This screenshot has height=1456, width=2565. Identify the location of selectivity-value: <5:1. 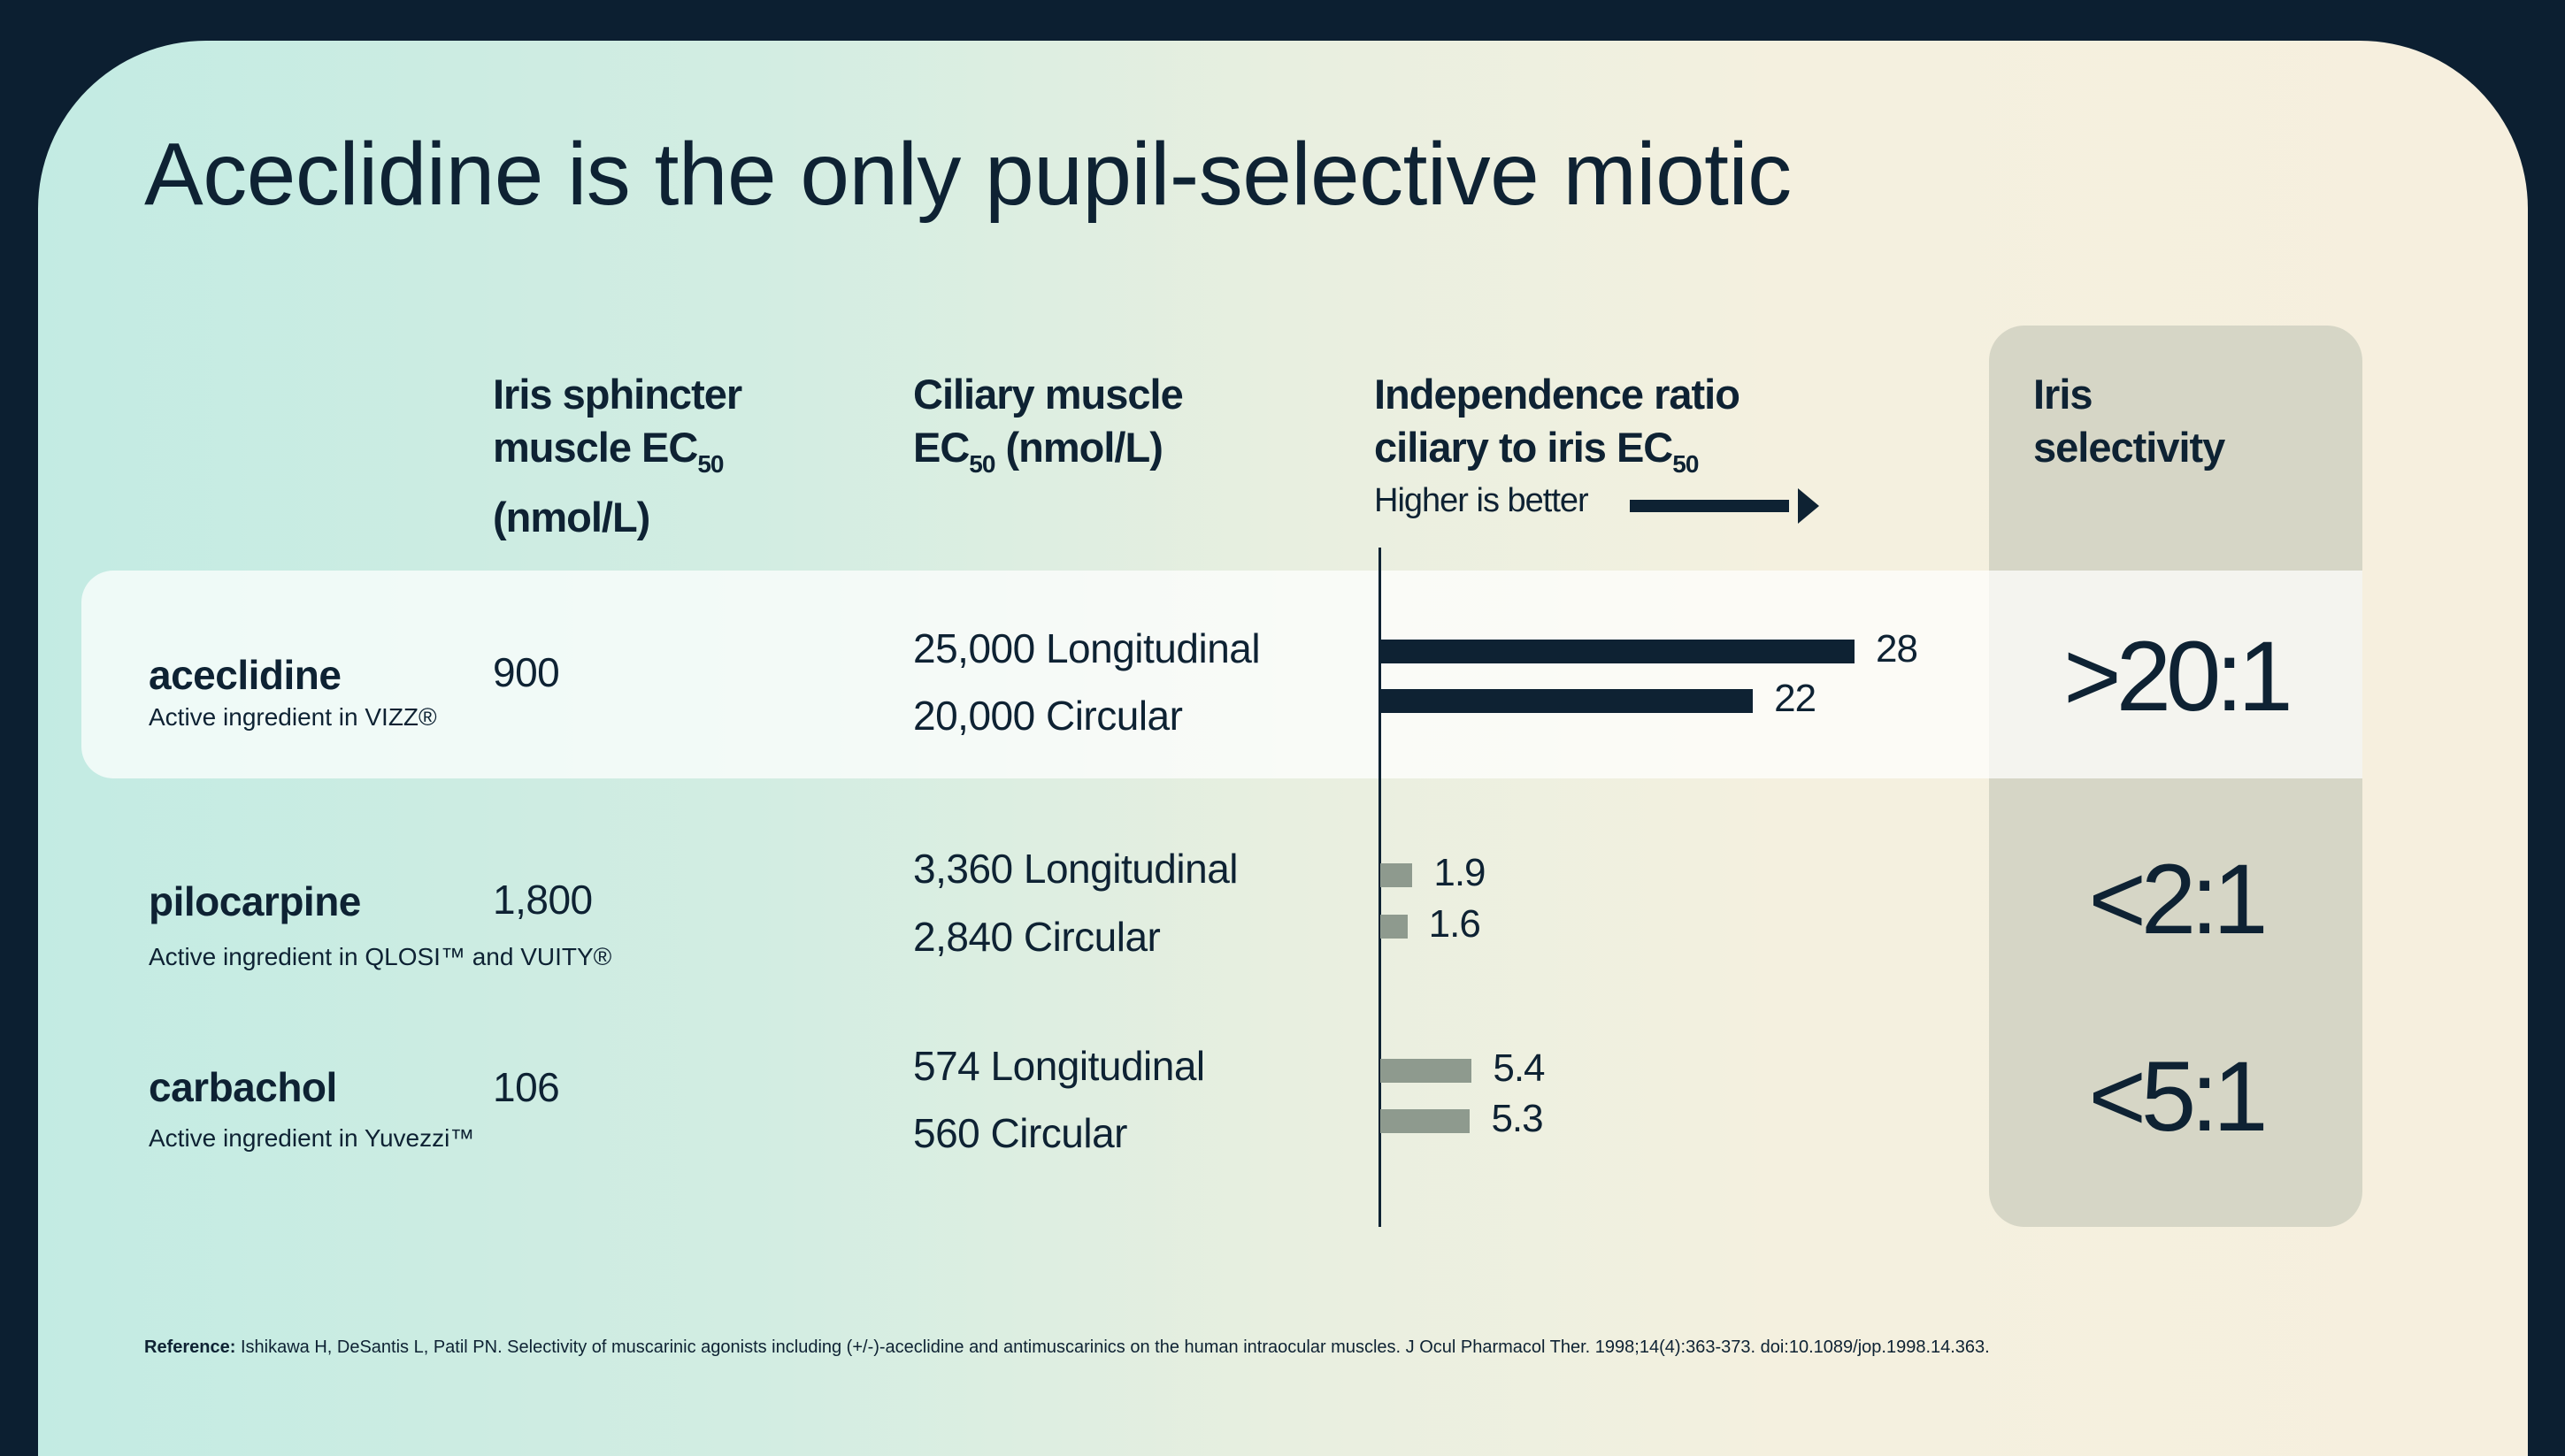
(2178, 1096).